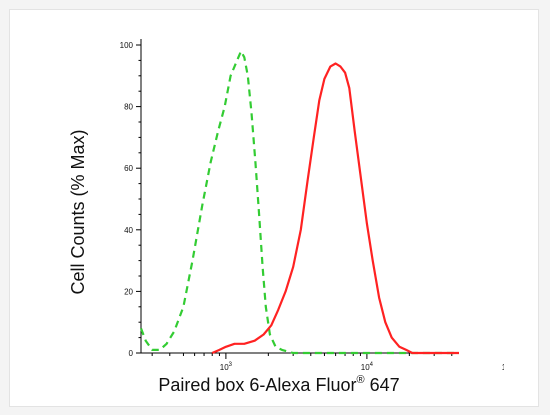  I want to click on y-tick-label: 60, so click(128, 168).